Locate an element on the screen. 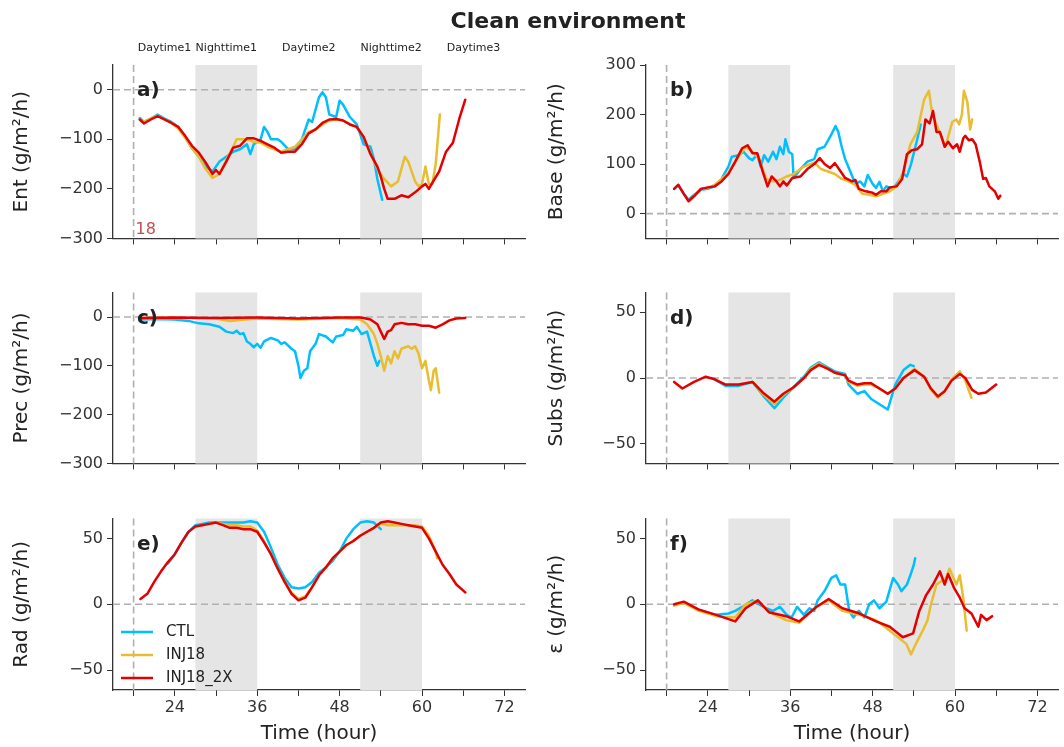 This screenshot has width=1064, height=747. text: Daytime2 is located at coordinates (308, 47).